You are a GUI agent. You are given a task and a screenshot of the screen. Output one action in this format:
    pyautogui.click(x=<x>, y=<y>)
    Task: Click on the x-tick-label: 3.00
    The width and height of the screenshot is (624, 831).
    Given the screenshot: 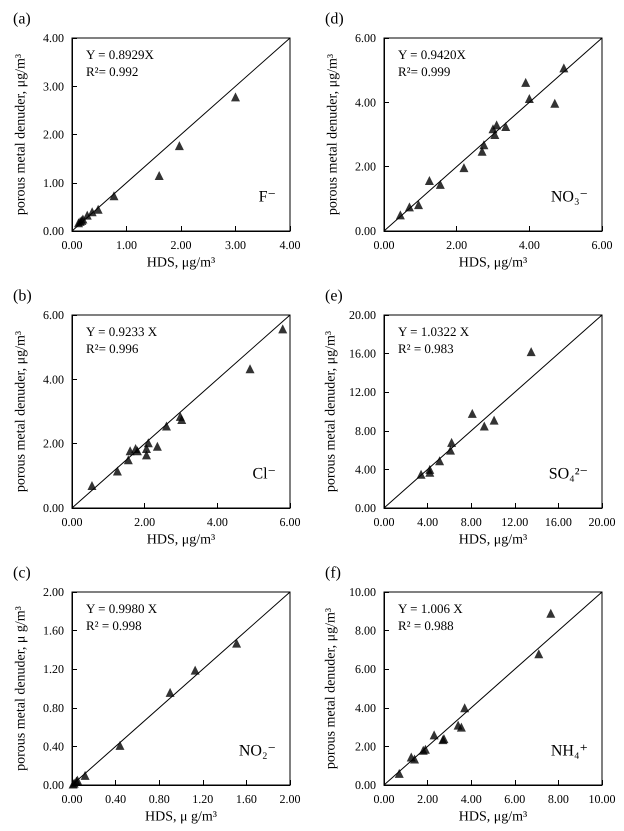 What is the action you would take?
    pyautogui.click(x=235, y=245)
    